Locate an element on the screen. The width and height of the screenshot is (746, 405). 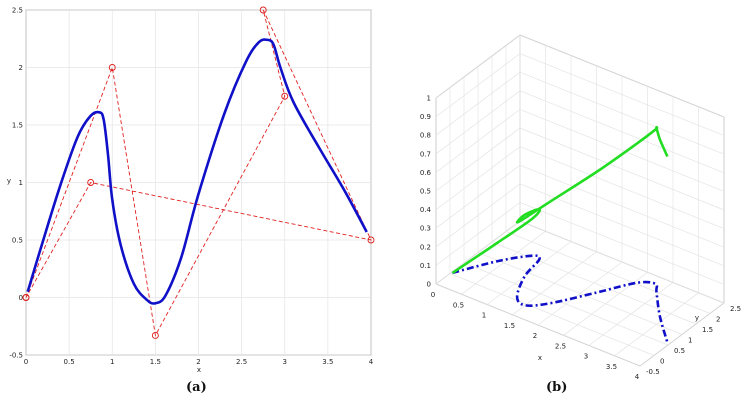
z-tick-label: 0.8 is located at coordinates (425, 136).